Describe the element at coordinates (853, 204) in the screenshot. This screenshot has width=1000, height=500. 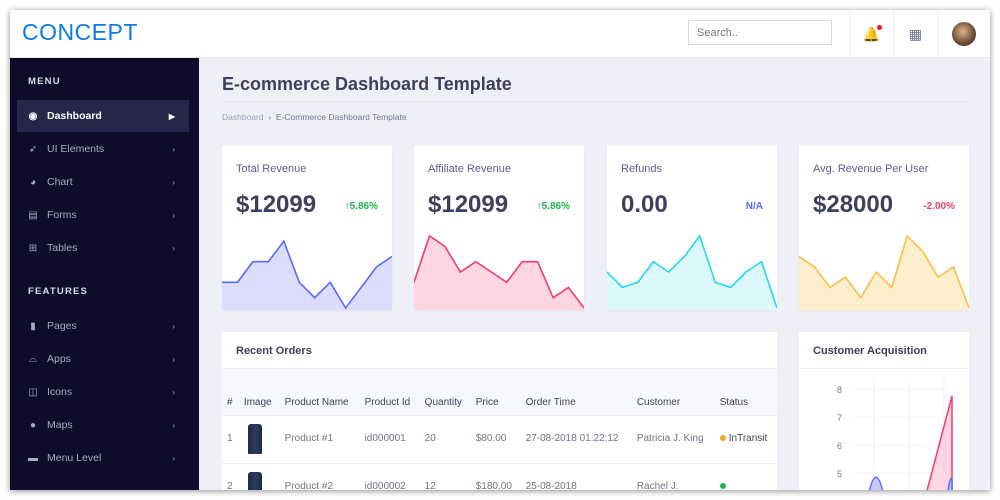
I see `stat-value: $28000` at that location.